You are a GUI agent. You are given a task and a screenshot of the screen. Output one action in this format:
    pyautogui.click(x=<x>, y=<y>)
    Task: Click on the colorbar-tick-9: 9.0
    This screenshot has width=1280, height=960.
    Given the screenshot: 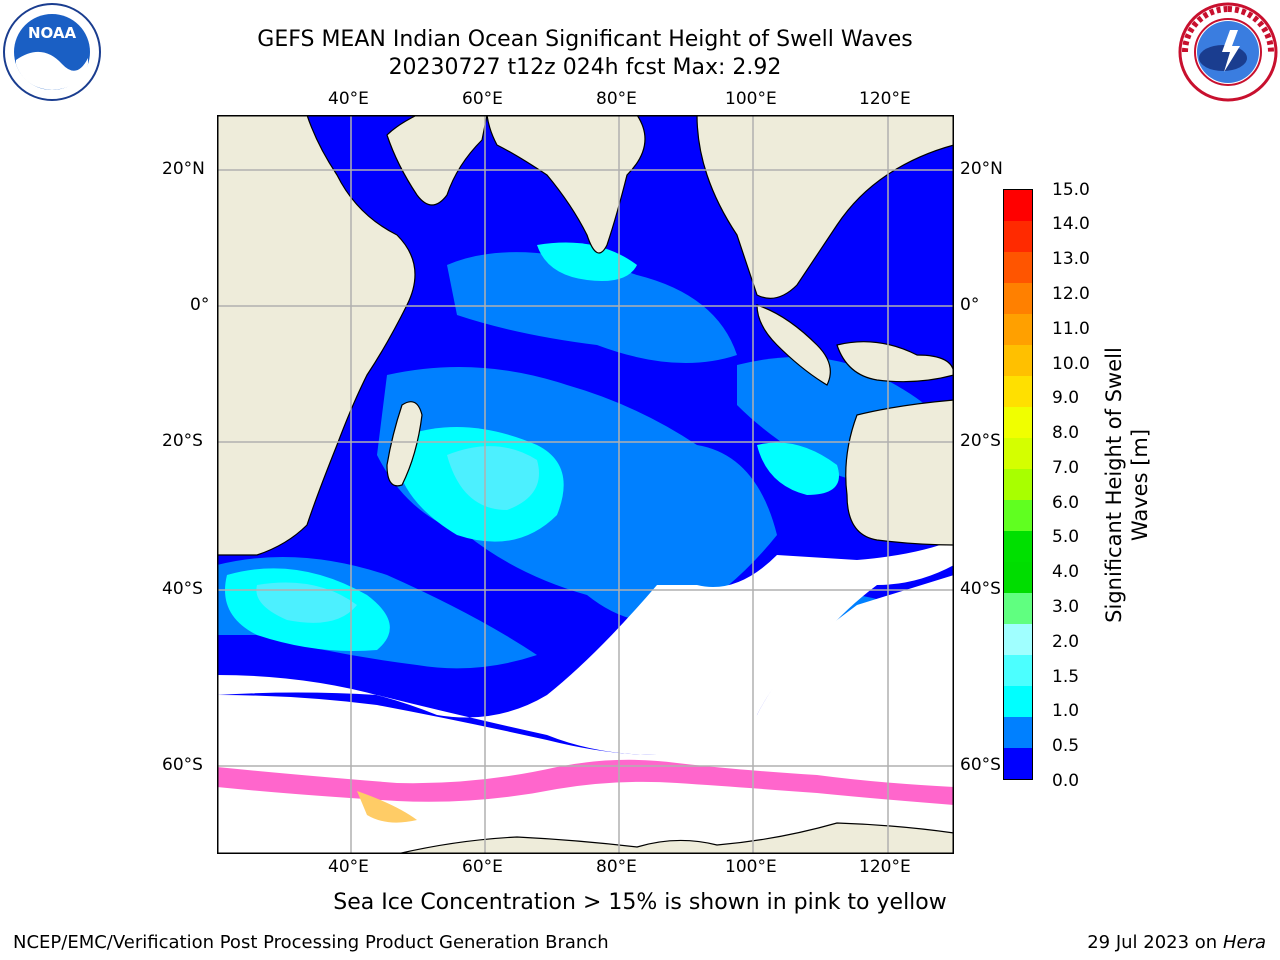 What is the action you would take?
    pyautogui.click(x=1066, y=398)
    